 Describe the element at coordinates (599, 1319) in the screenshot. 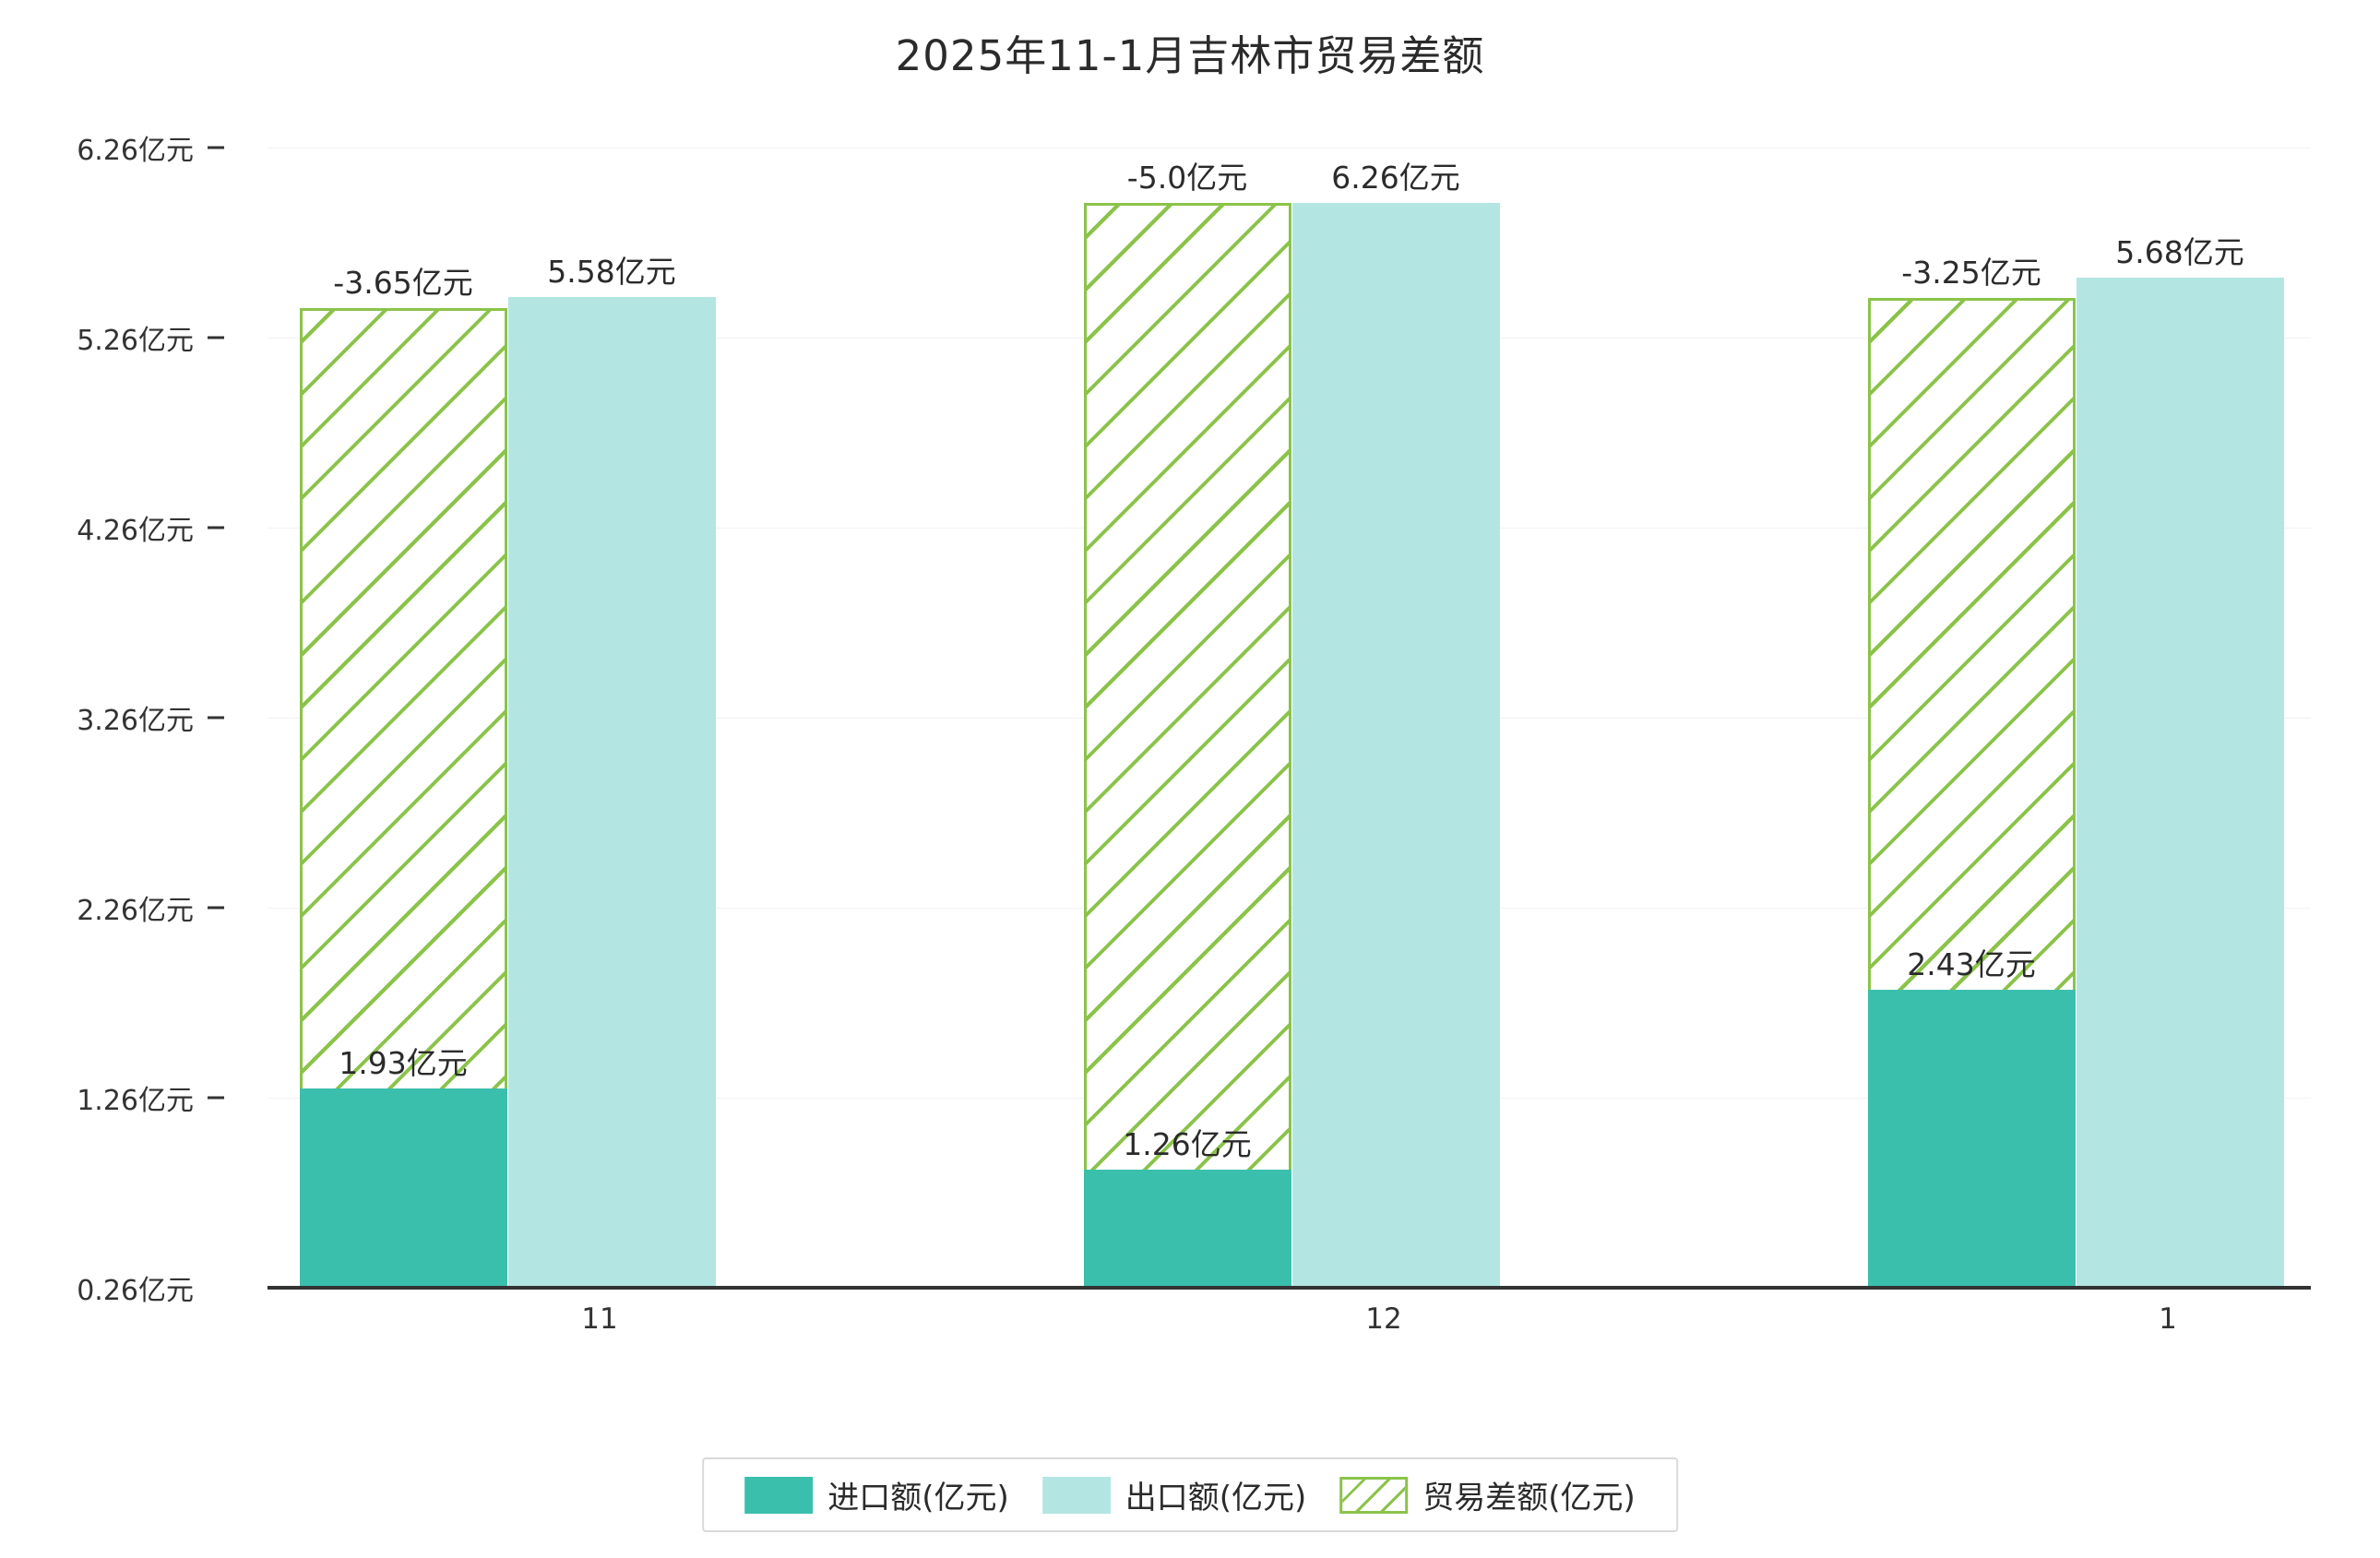

I see `x-tick-label-11: 11` at that location.